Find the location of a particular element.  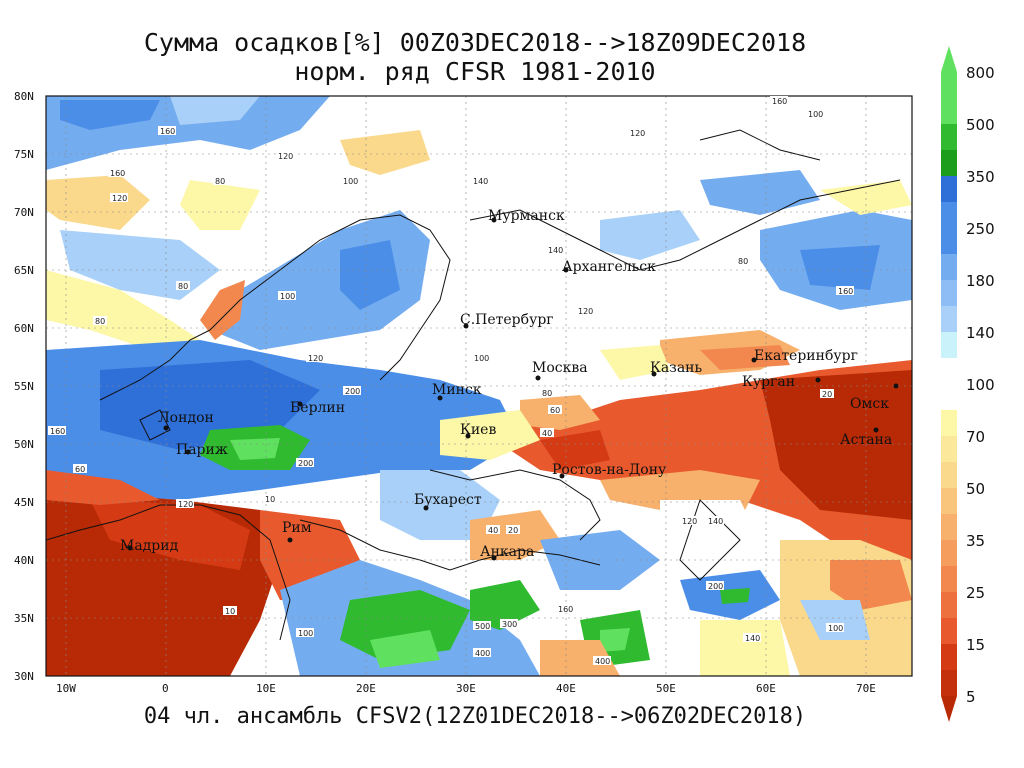

svg-text: 400 is located at coordinates (482, 653).